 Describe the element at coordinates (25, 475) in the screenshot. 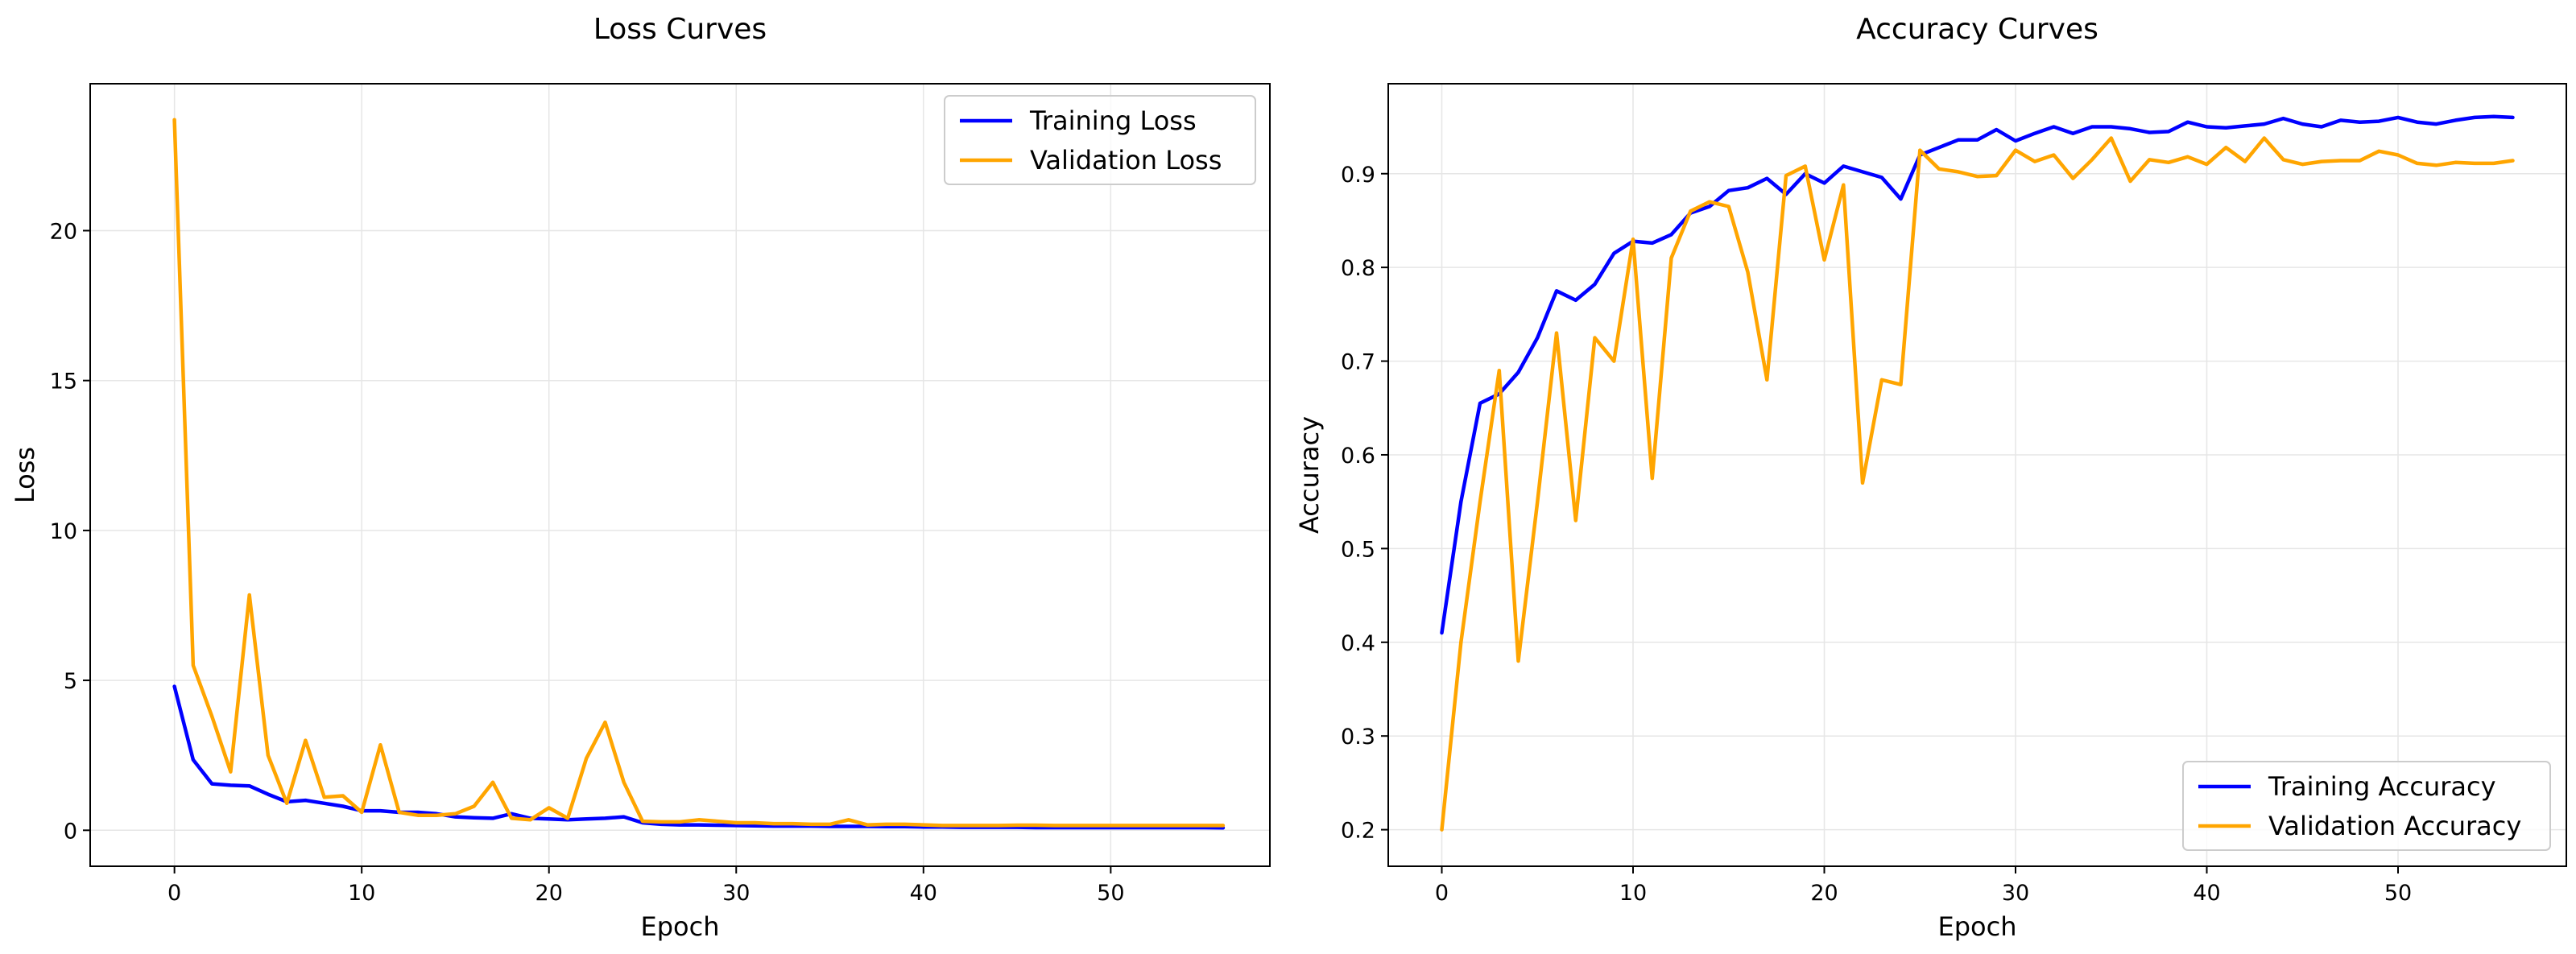

I see `loss-y-axis-label: Loss` at that location.